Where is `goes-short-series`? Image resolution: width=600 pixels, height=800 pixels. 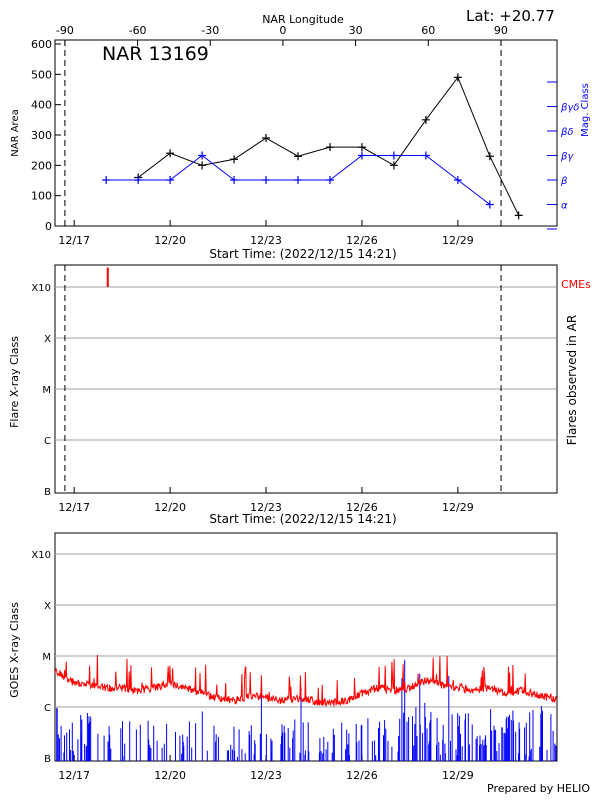
goes-short-series is located at coordinates (306, 710).